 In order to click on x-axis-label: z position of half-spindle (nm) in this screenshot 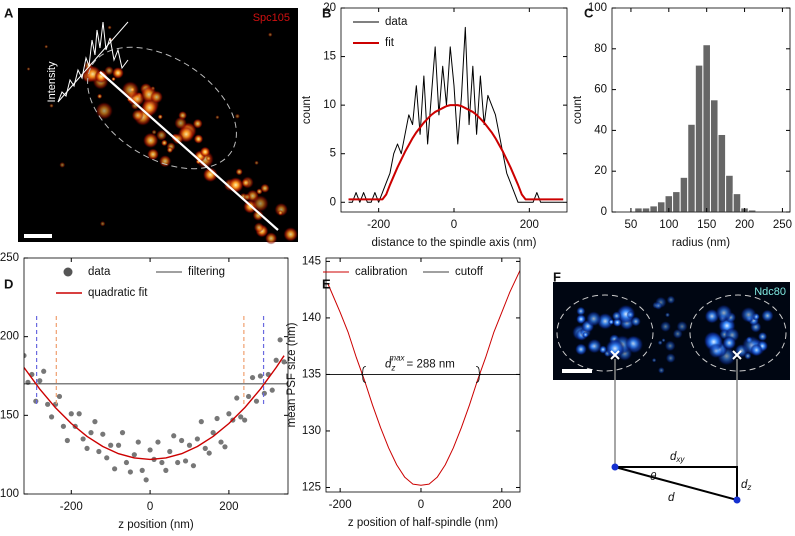, I will do `click(423, 523)`.